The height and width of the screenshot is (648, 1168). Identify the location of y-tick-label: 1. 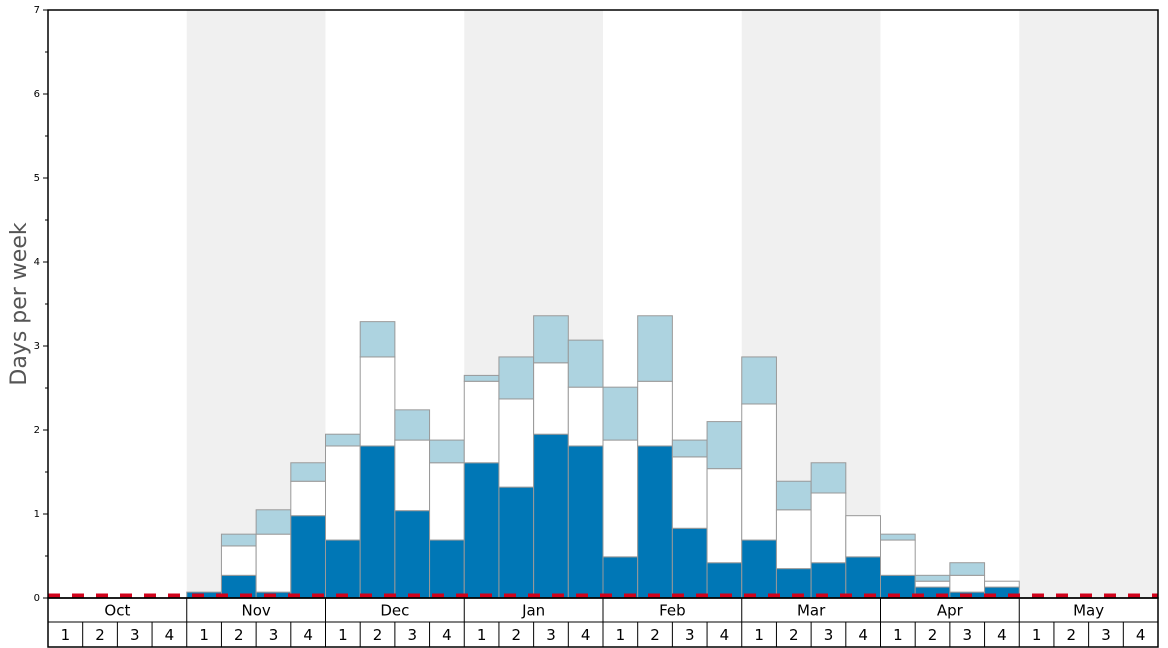
(37, 514).